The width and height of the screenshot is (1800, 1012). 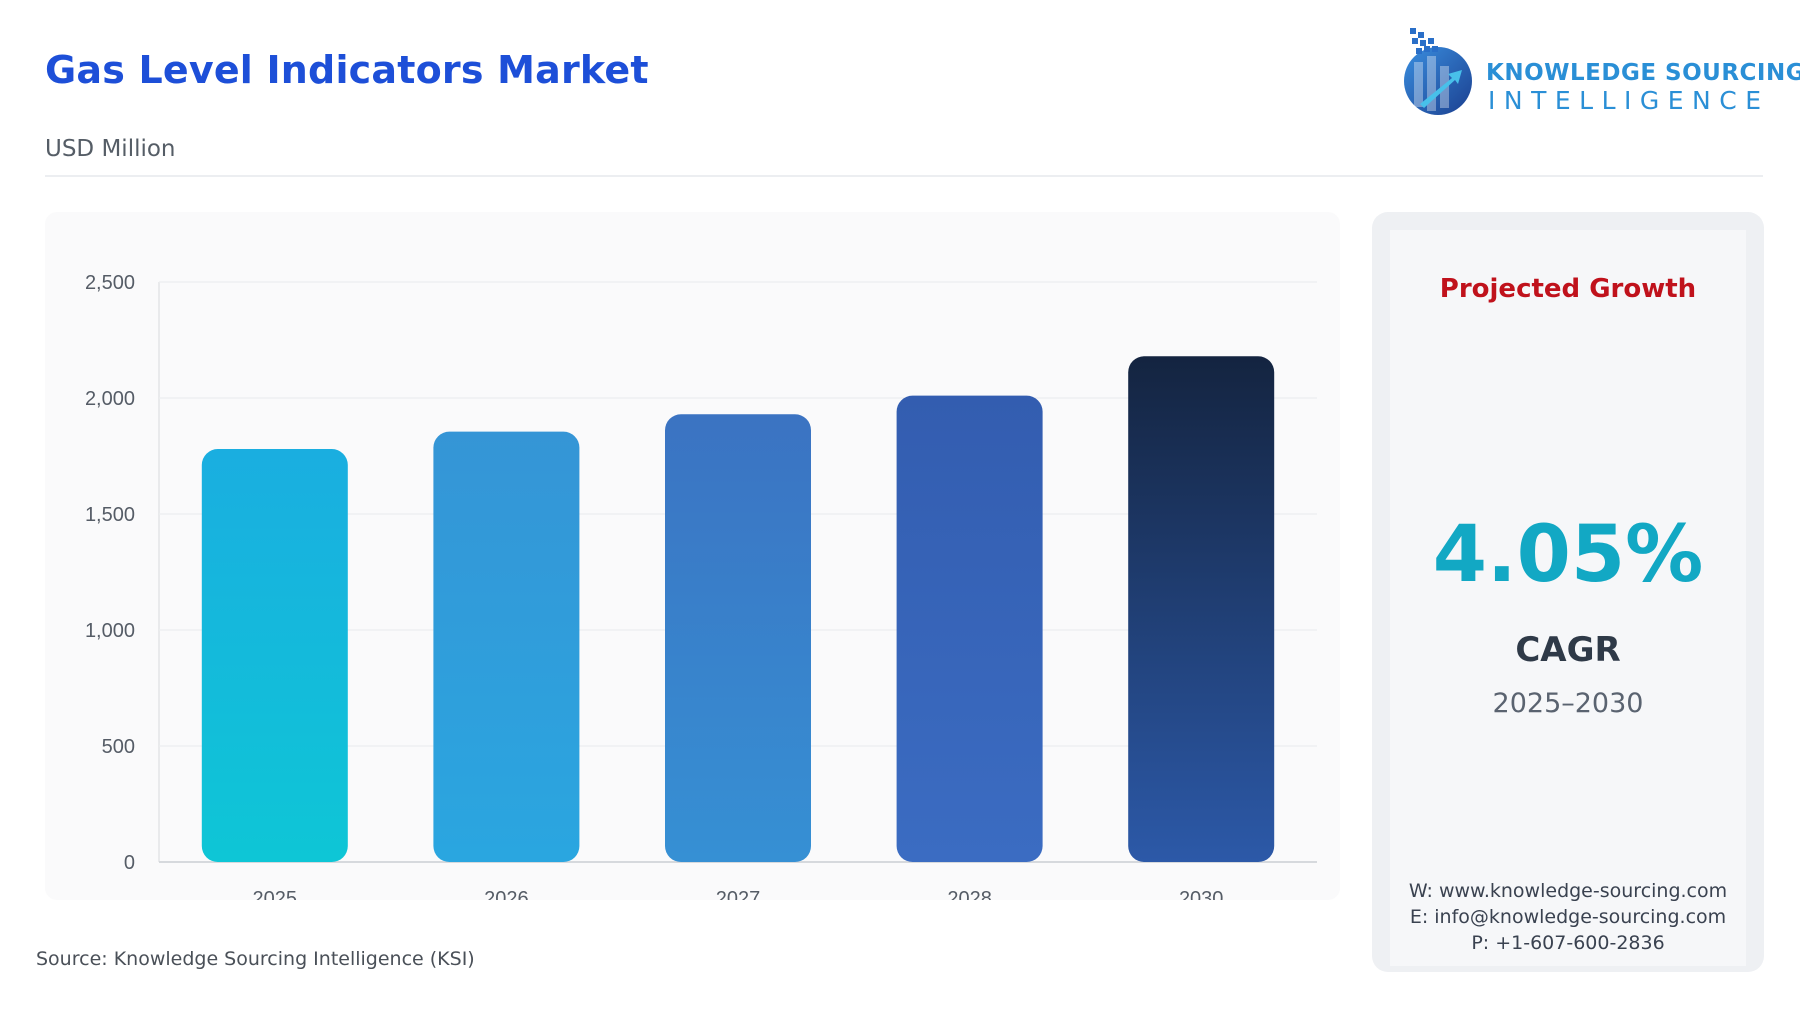 What do you see at coordinates (110, 399) in the screenshot?
I see `y-tick-label: 2,000` at bounding box center [110, 399].